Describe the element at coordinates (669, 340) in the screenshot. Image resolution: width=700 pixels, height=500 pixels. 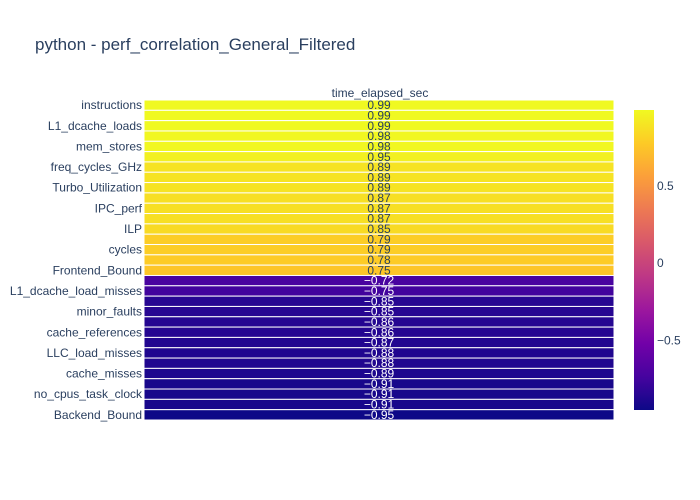
I see `colorbar-tick-label: −0.5` at that location.